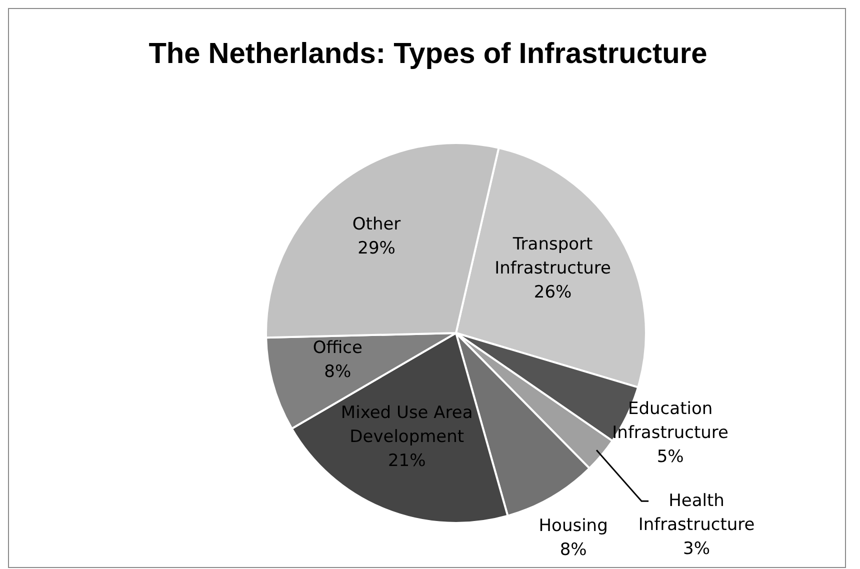 This screenshot has width=860, height=569. Describe the element at coordinates (376, 224) in the screenshot. I see `slice-label: Other` at that location.